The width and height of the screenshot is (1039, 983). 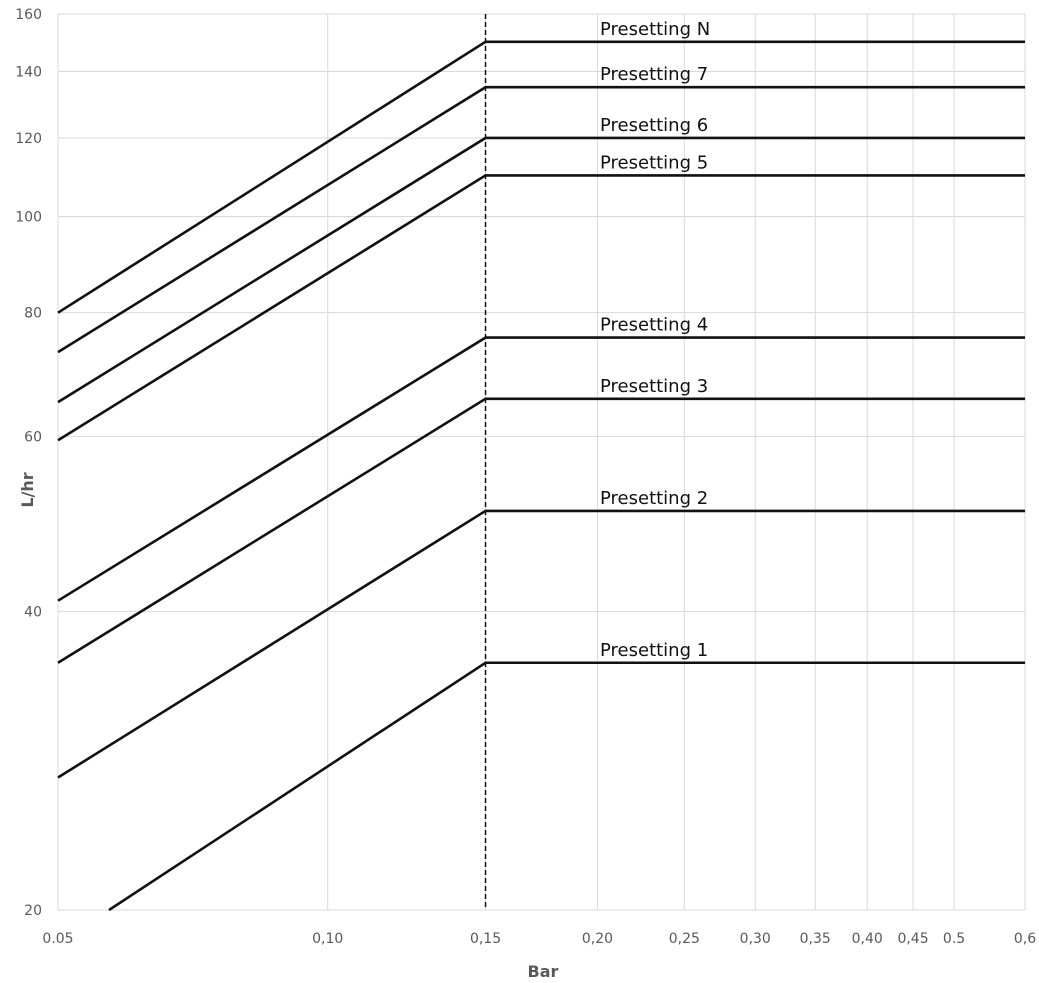 I want to click on x-tick-label: 0.05, so click(x=57, y=939).